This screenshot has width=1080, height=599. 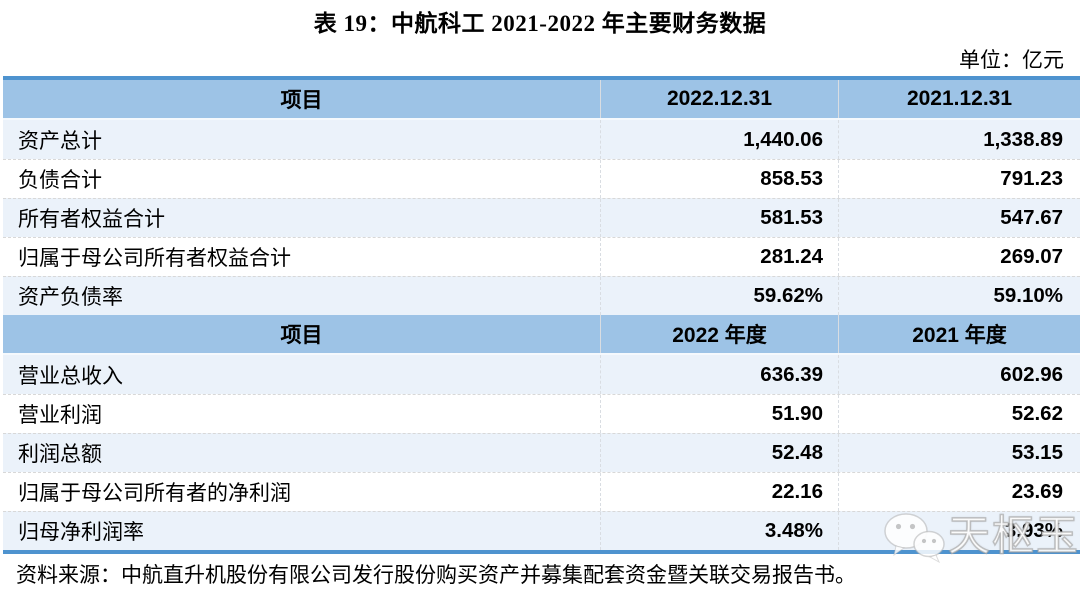 I want to click on item-cell: 归属于母公司所有者的净利润, so click(x=154, y=493).